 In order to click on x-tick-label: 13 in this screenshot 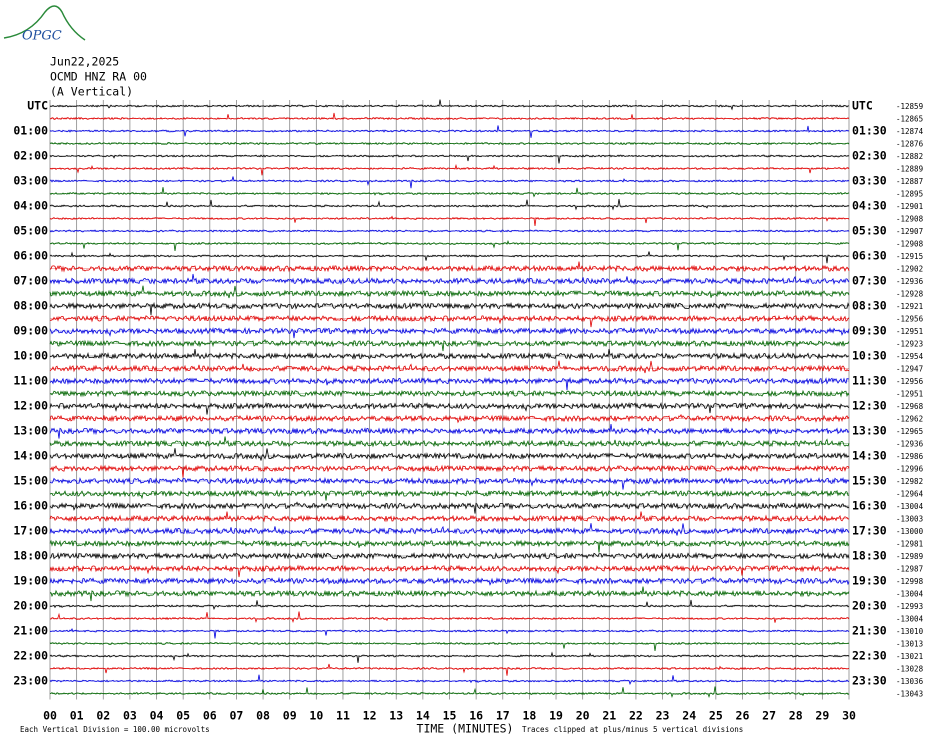, I will do `click(396, 716)`.